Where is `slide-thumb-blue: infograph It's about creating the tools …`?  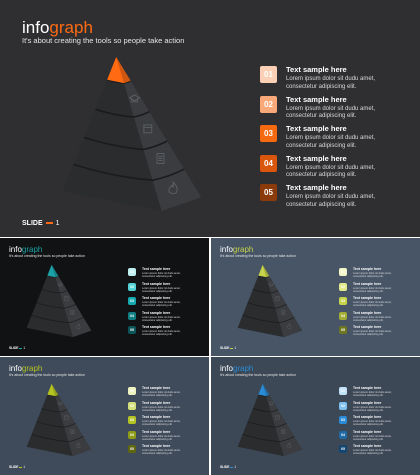
slide-thumb-blue: infograph It's about creating the tools … is located at coordinates (315, 416).